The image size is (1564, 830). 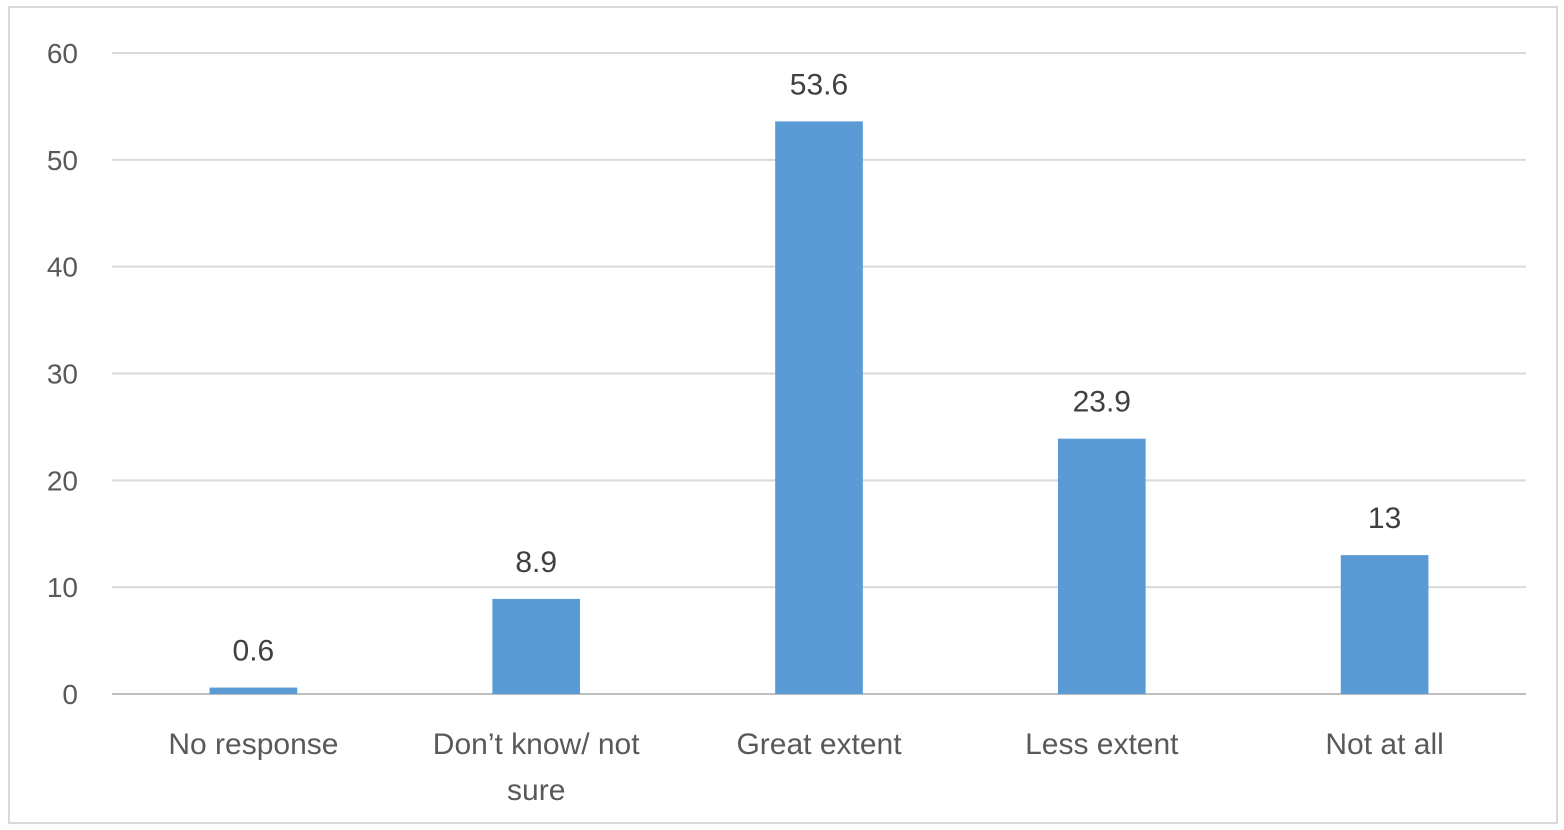 What do you see at coordinates (253, 744) in the screenshot?
I see `x-category-label: No response` at bounding box center [253, 744].